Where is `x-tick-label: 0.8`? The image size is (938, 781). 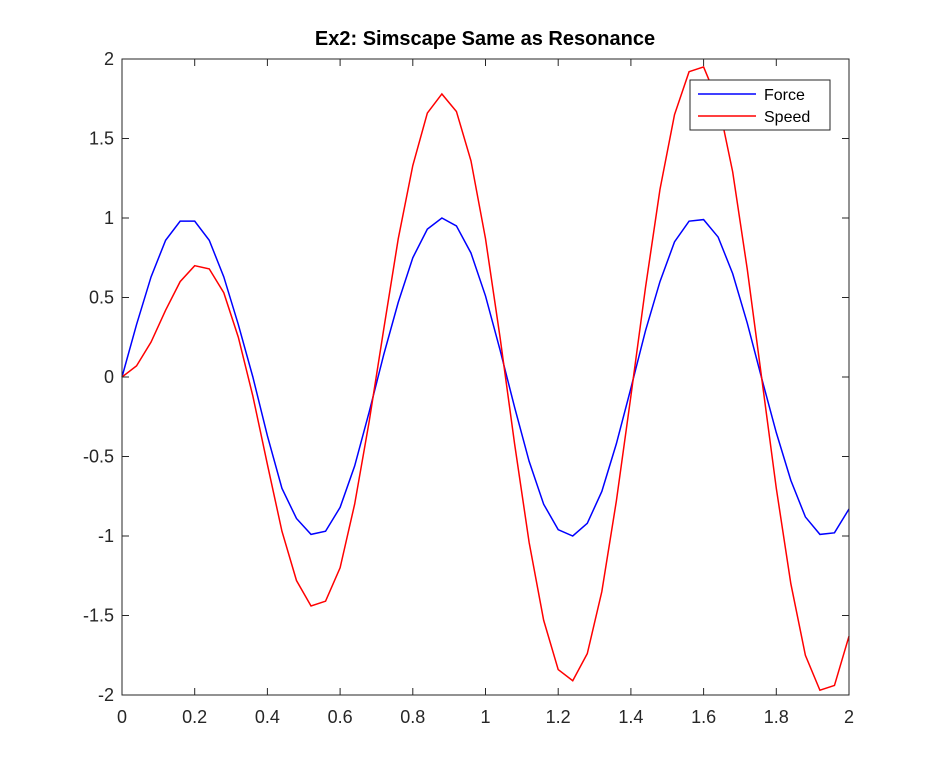
x-tick-label: 0.8 is located at coordinates (412, 717).